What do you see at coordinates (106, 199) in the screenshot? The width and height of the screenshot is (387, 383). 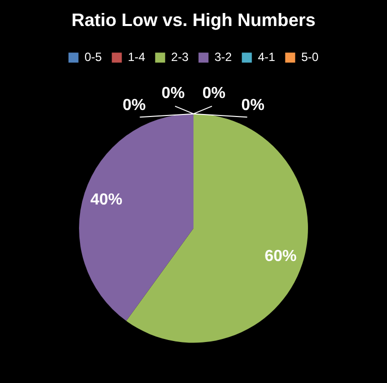 I see `data-label: 40%` at bounding box center [106, 199].